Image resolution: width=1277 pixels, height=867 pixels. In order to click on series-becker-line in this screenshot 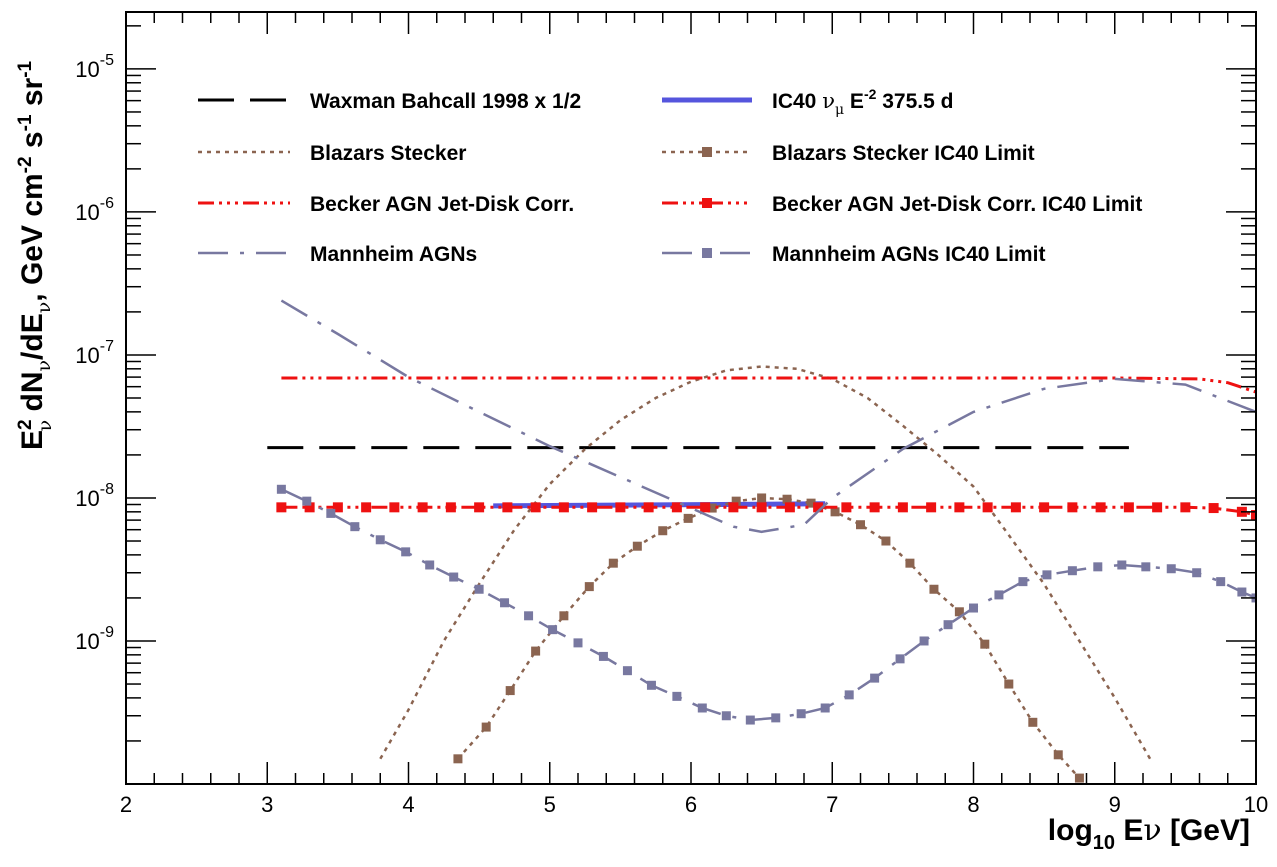, I will do `click(768, 385)`.